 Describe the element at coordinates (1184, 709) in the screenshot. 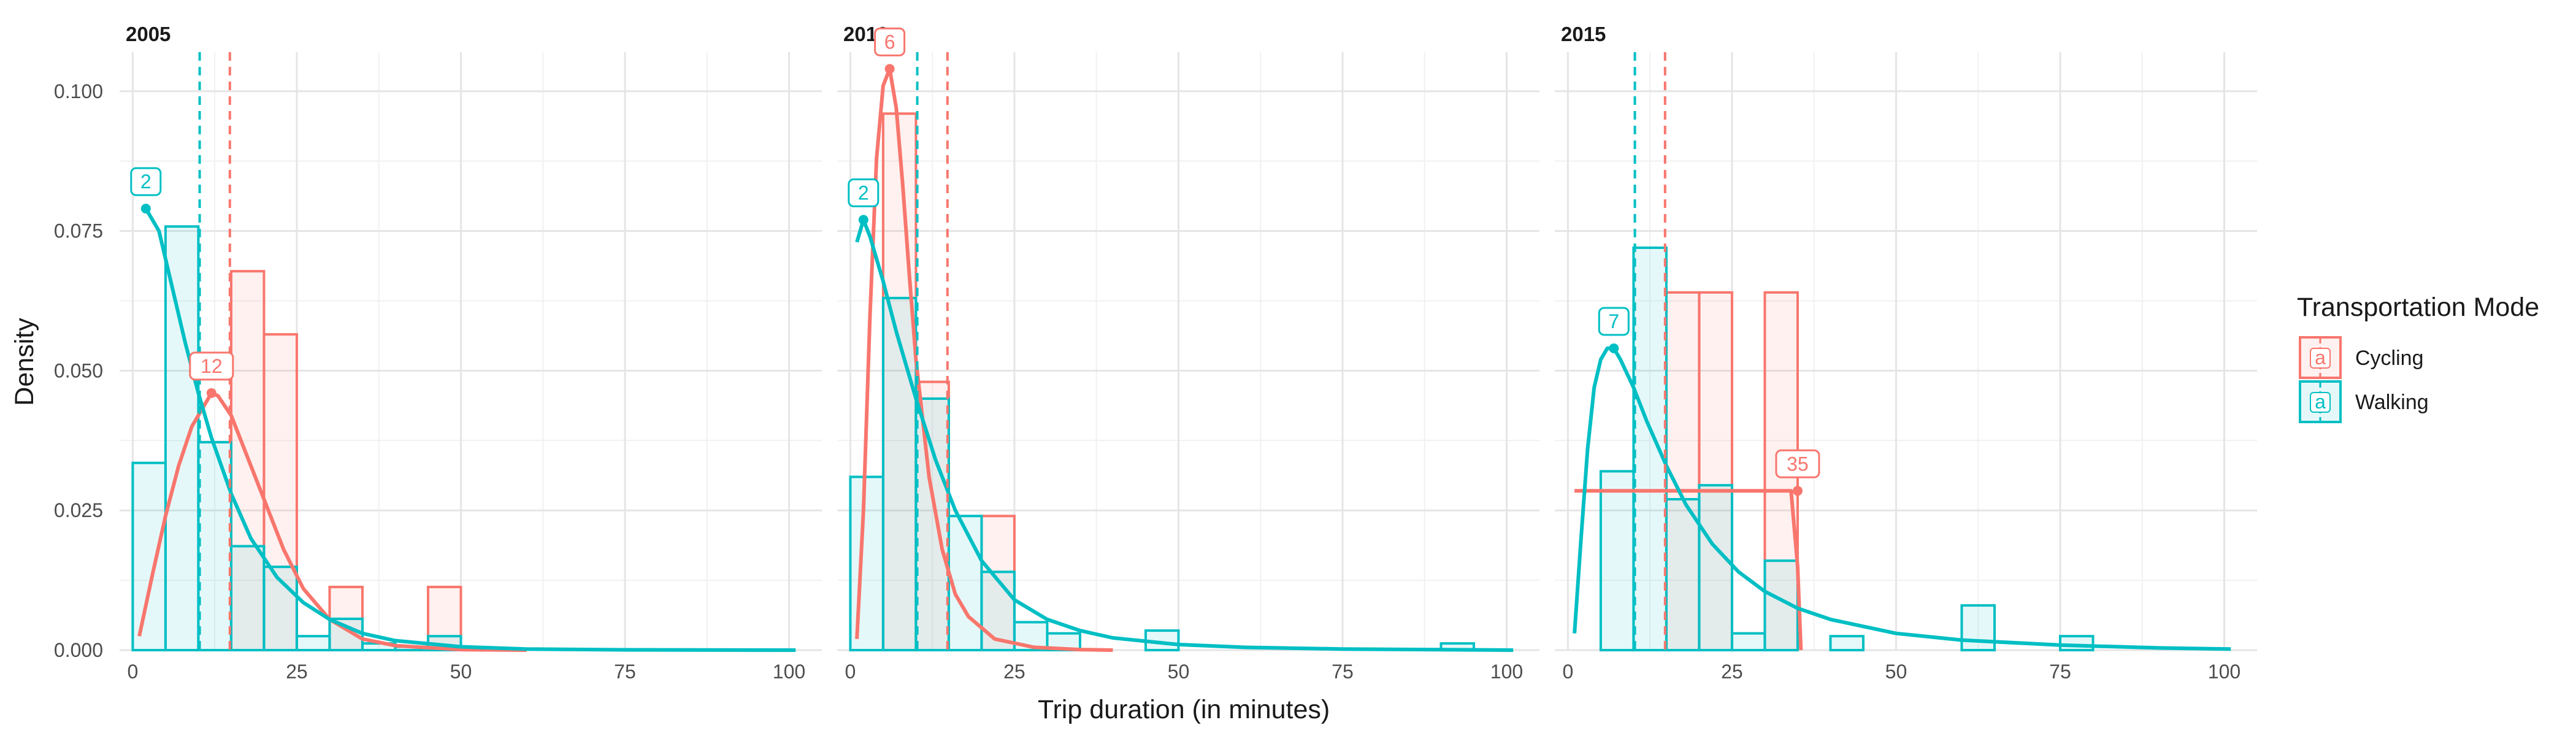

I see `x-axis-title: Trip duration (in minutes)` at that location.